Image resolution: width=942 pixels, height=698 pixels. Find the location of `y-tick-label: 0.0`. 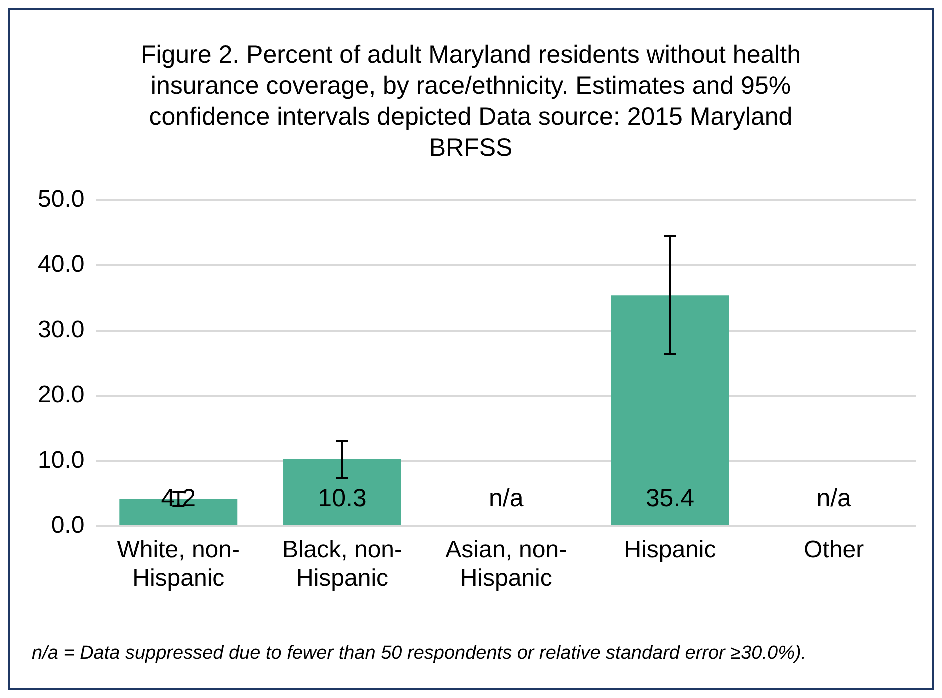

y-tick-label: 0.0 is located at coordinates (68, 526).